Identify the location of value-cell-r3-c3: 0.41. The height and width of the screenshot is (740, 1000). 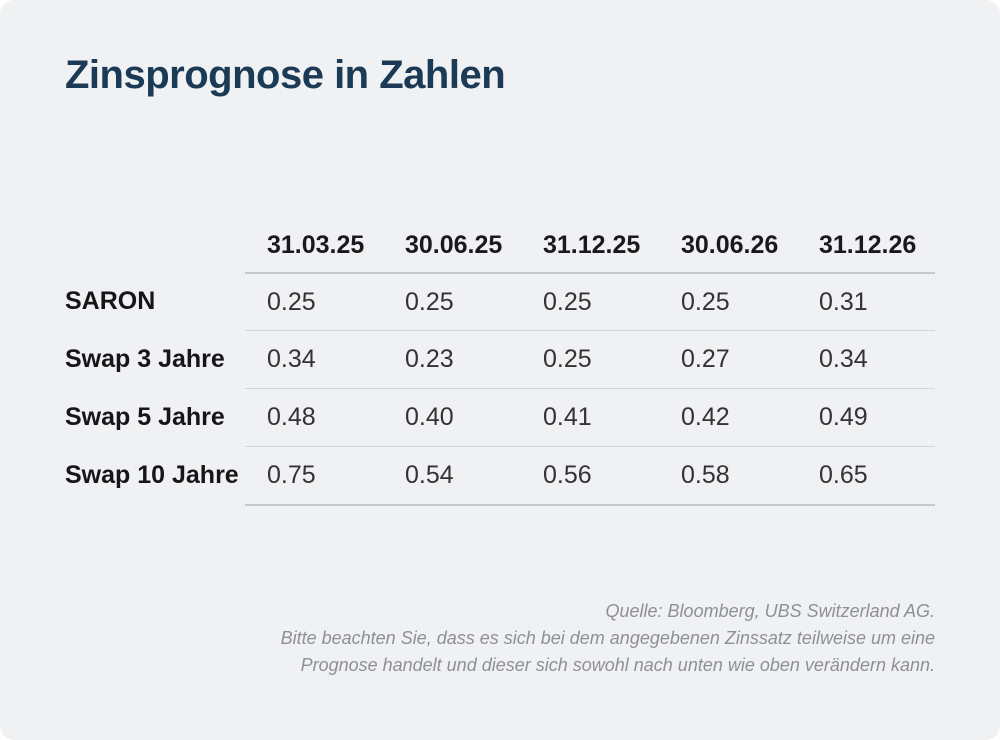
(590, 417).